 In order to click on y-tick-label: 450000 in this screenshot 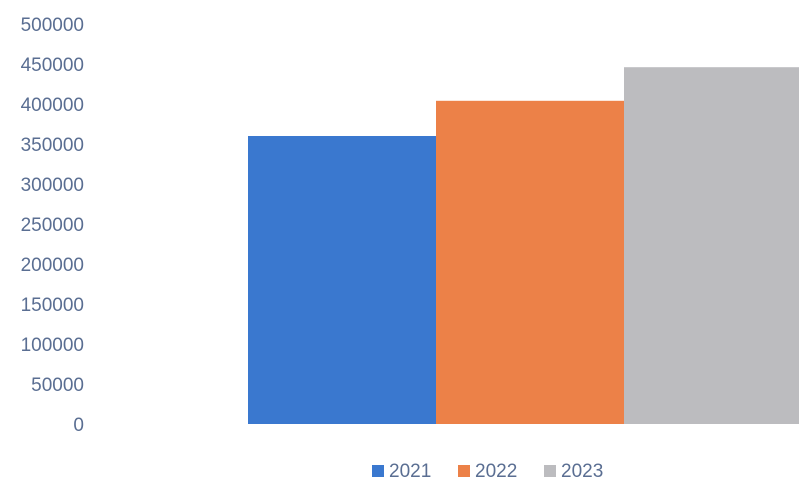, I will do `click(52, 65)`.